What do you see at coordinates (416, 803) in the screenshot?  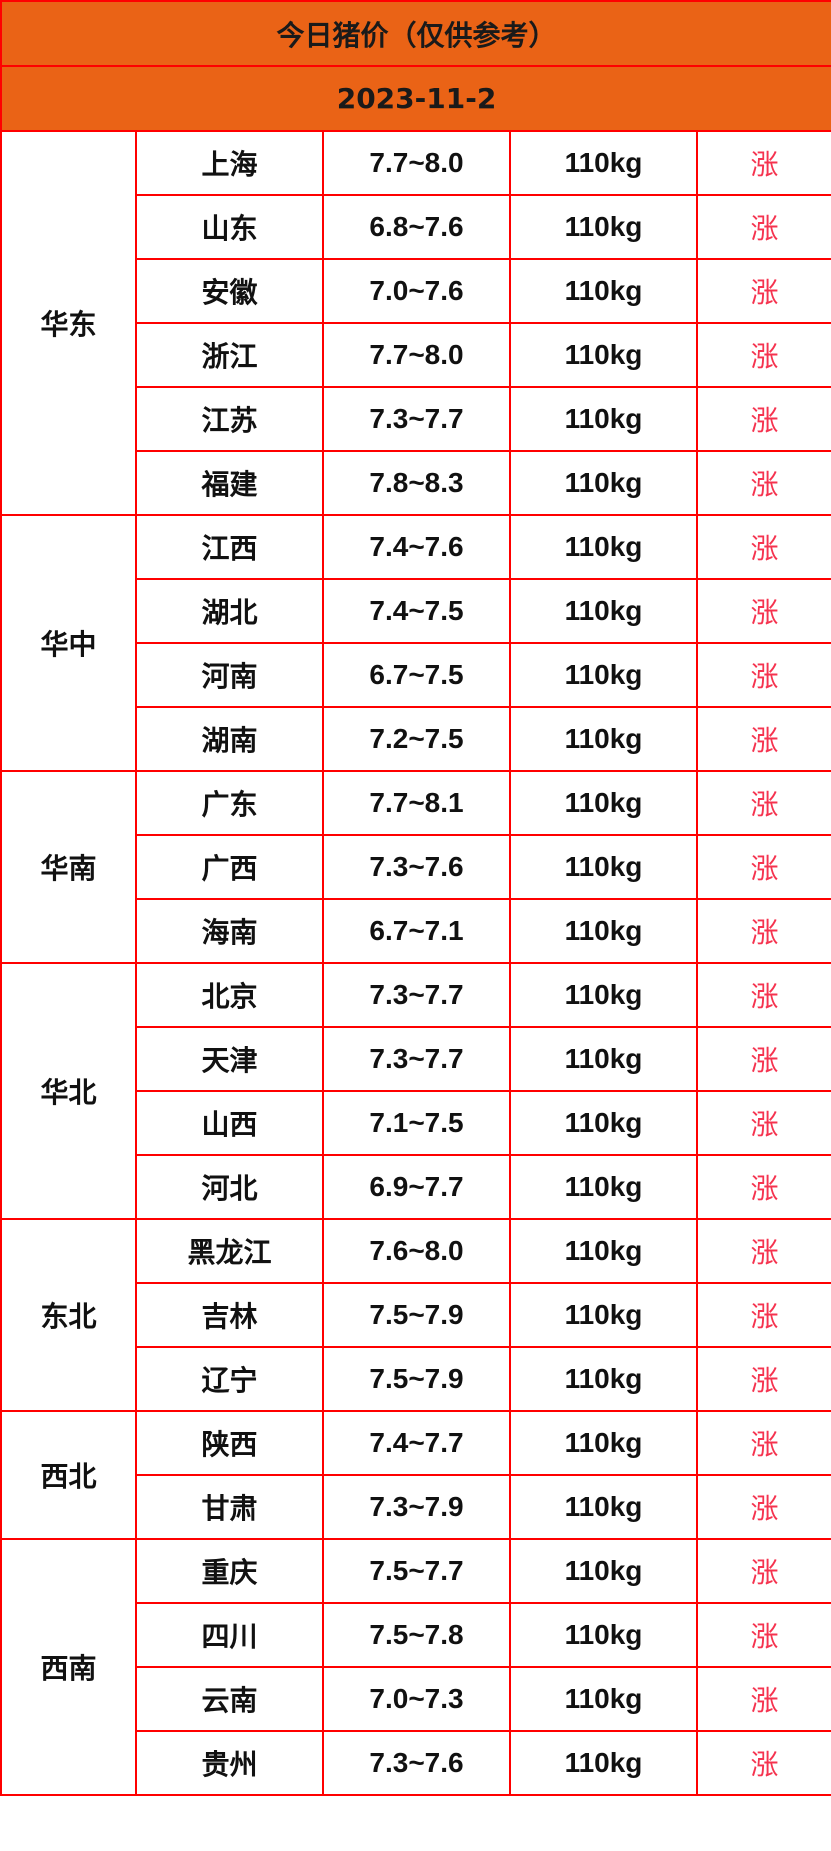 I see `price-cell: 7.7~8.1` at bounding box center [416, 803].